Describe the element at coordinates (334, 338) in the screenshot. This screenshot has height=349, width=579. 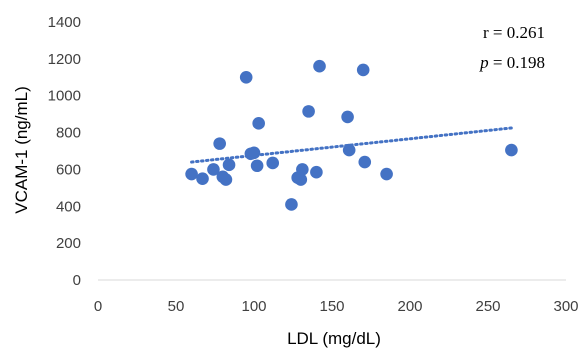
I see `x-axis-title: LDL (mg/dL)` at that location.